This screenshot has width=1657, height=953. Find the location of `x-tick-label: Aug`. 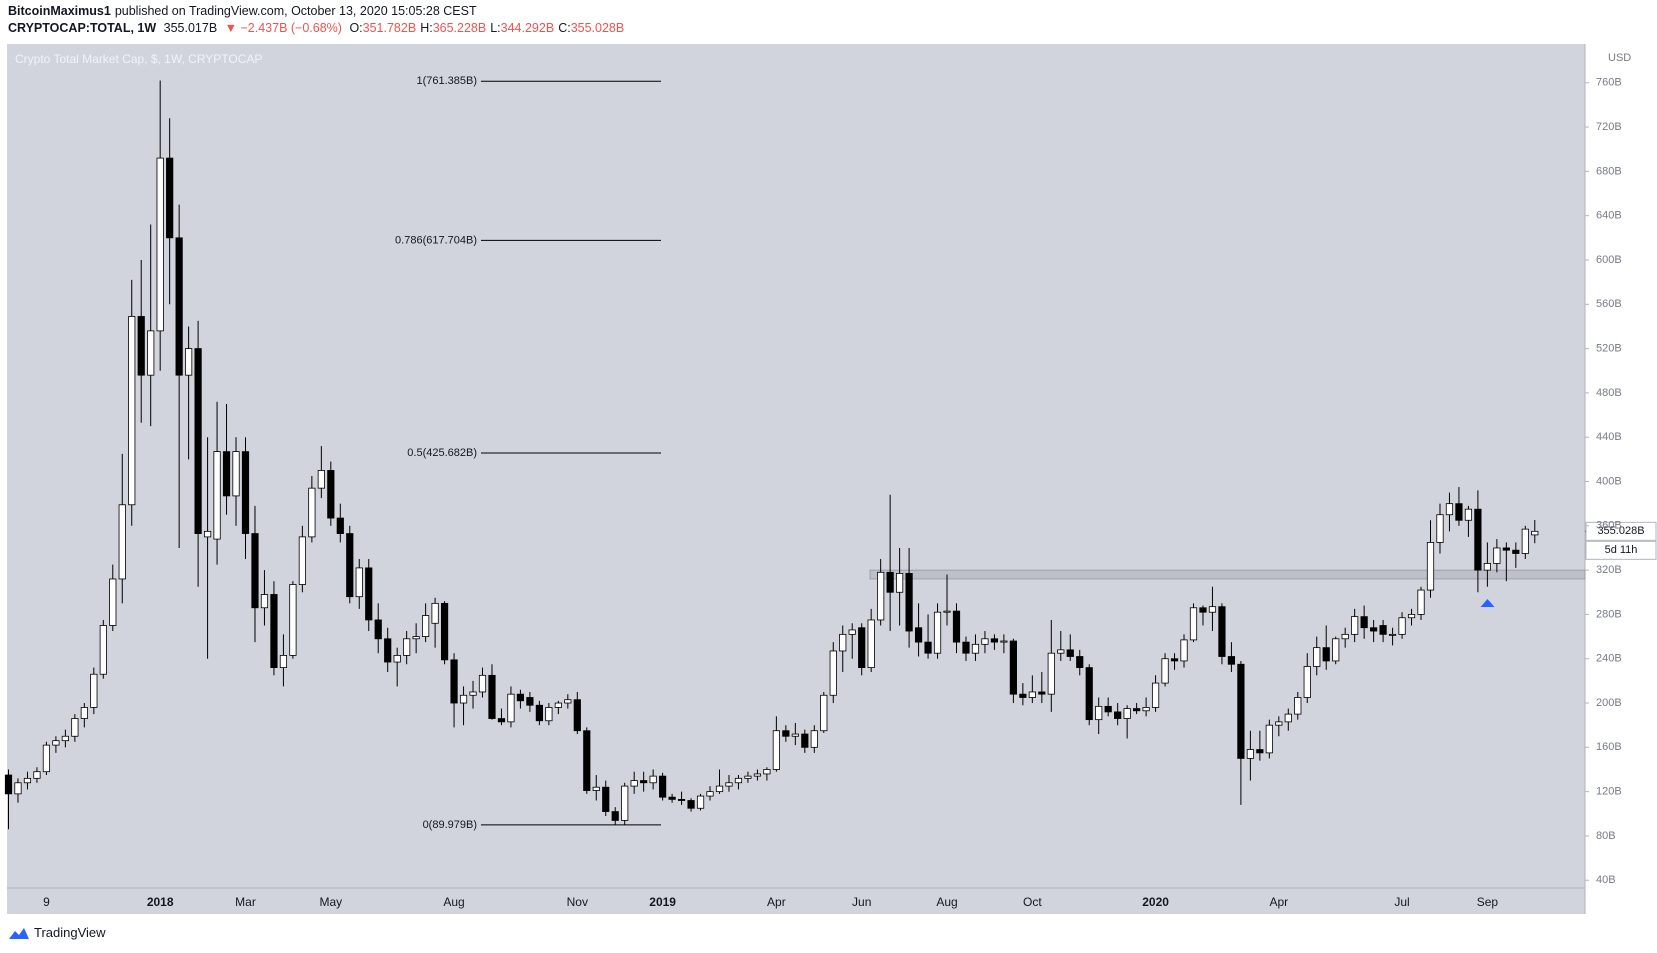

x-tick-label: Aug is located at coordinates (453, 902).